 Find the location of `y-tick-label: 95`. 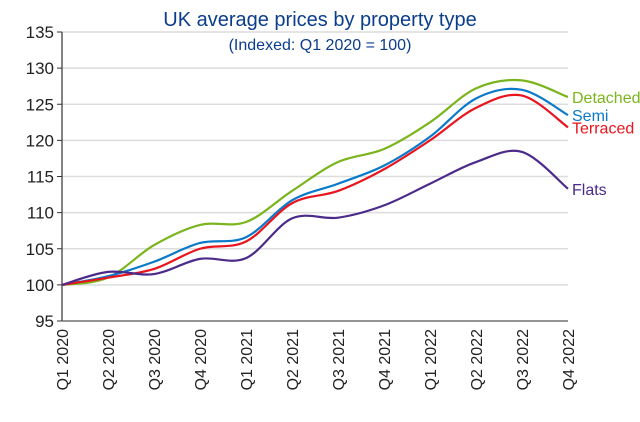

y-tick-label: 95 is located at coordinates (44, 321).